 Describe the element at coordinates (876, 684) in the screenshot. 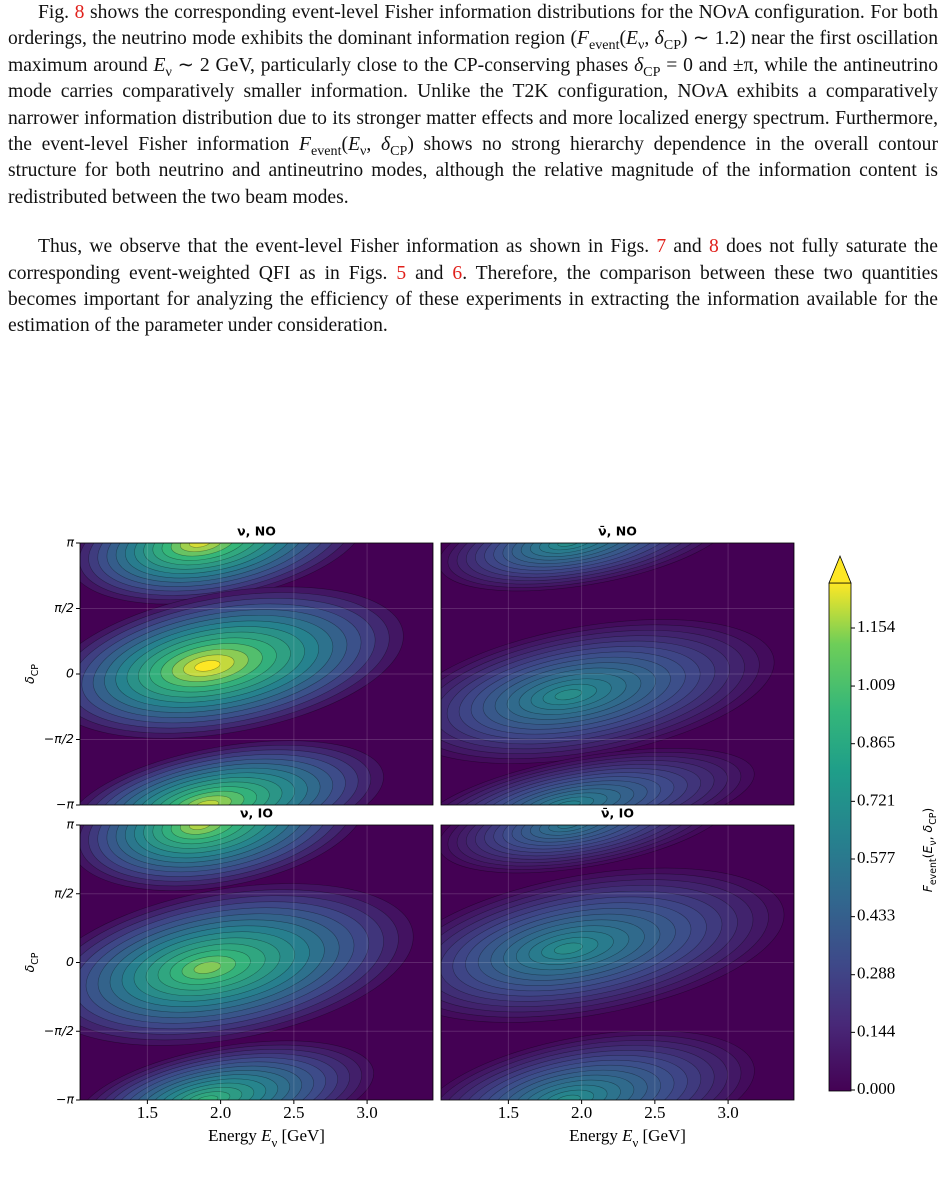

I see `colorbar-tick-label: 1.009` at that location.